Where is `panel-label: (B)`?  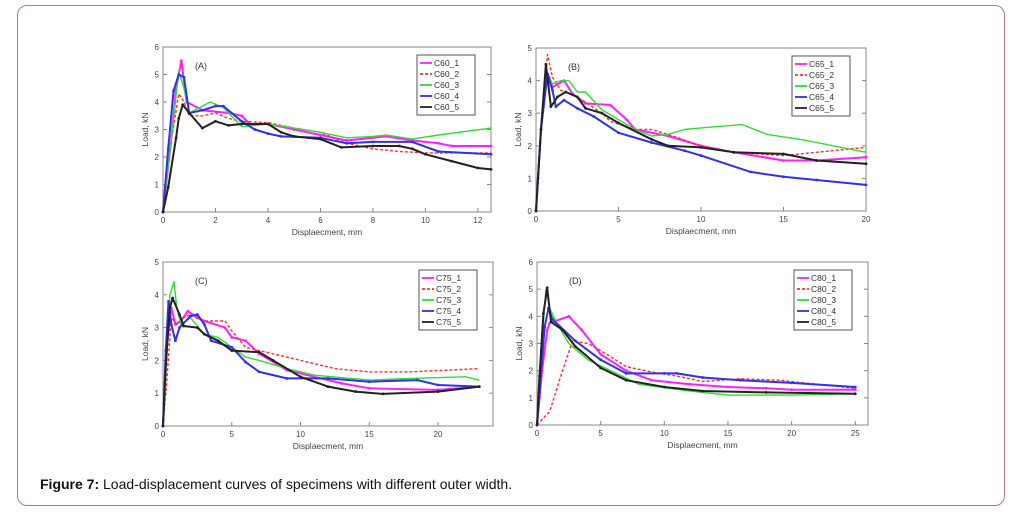 panel-label: (B) is located at coordinates (574, 67).